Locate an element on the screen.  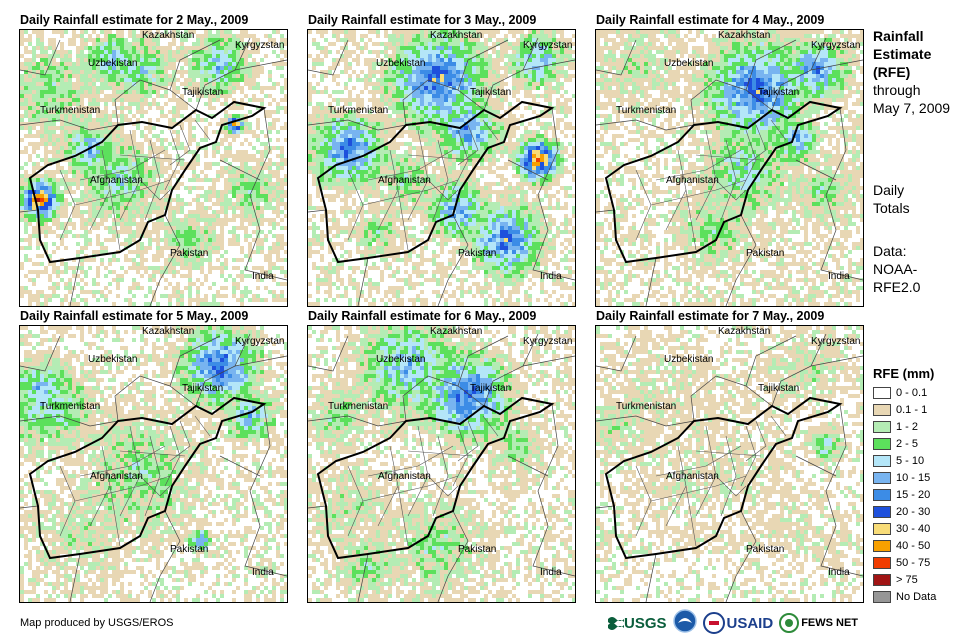
legend-label: No Data is located at coordinates (916, 597).